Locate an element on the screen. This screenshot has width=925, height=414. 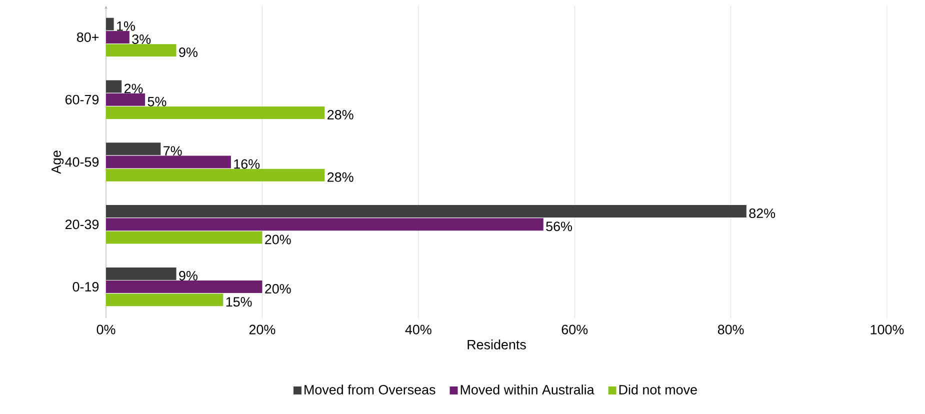
x-tick-label: 40% is located at coordinates (418, 329).